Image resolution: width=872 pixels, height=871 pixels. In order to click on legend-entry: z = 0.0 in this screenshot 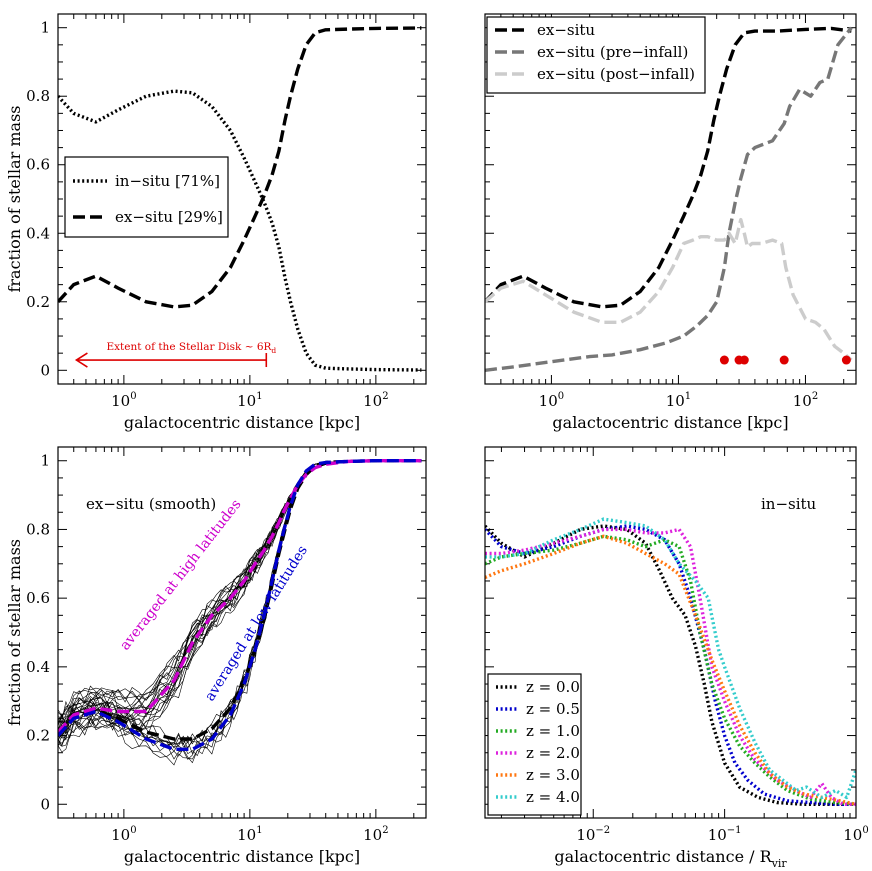, I will do `click(553, 687)`.